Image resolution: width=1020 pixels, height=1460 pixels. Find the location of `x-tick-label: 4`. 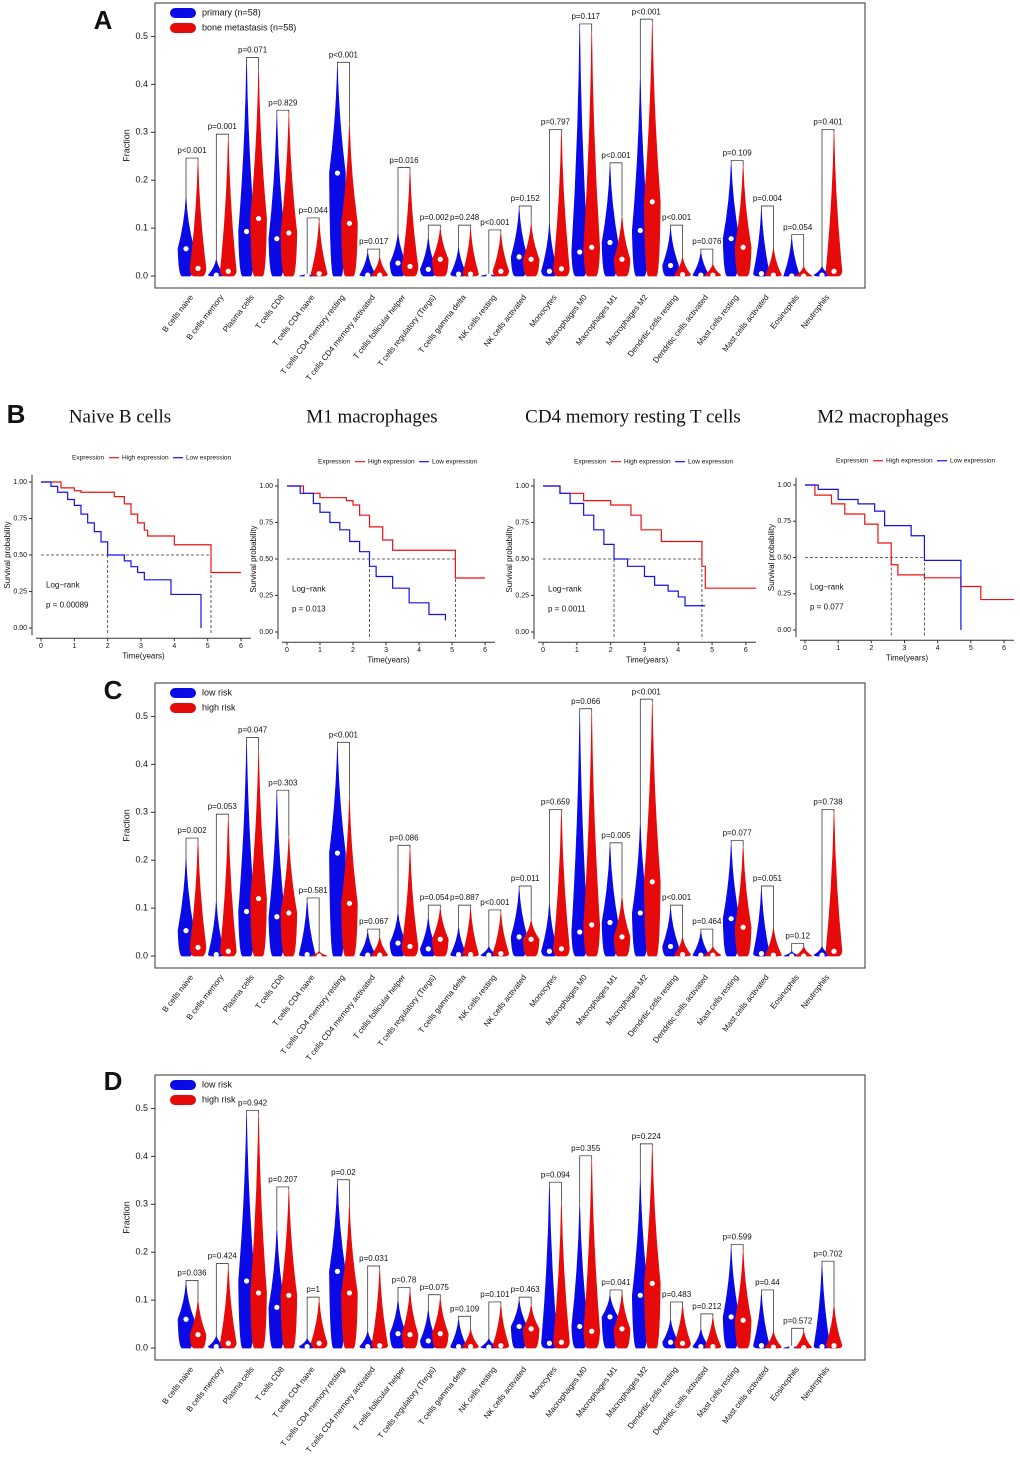

x-tick-label: 4 is located at coordinates (678, 650).